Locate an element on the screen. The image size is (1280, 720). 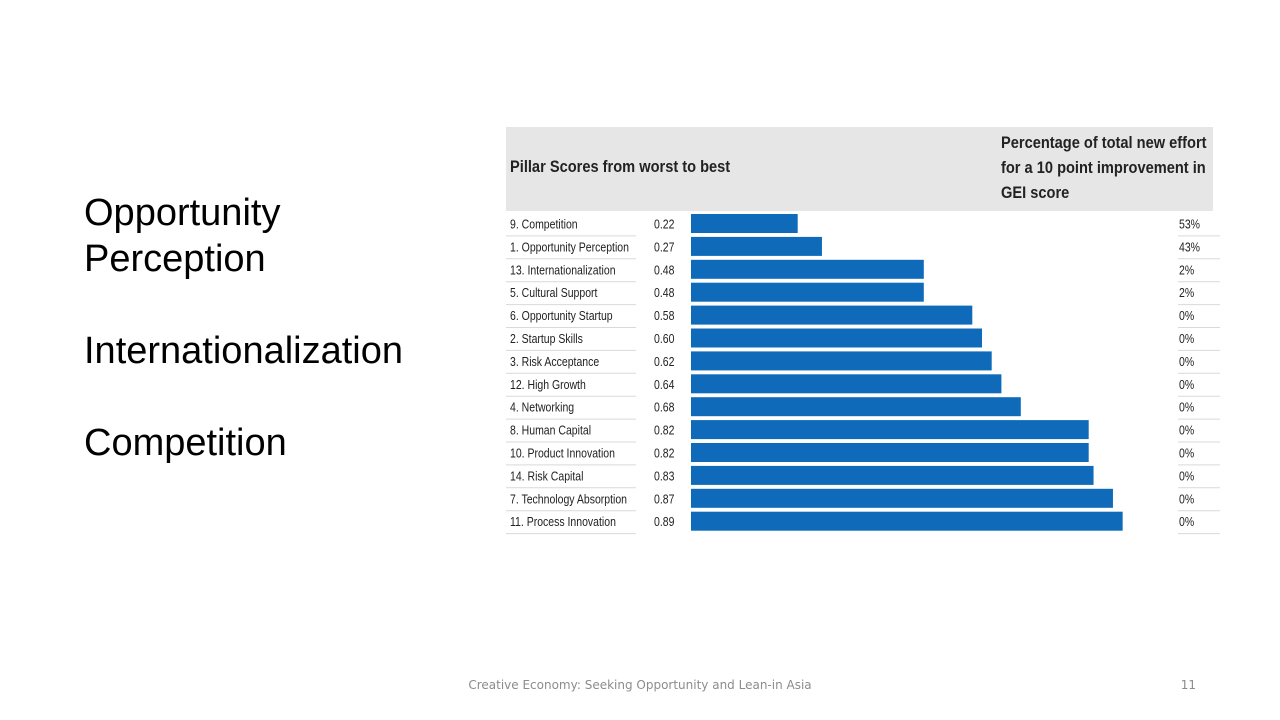
value-label: 0.22 is located at coordinates (664, 225).